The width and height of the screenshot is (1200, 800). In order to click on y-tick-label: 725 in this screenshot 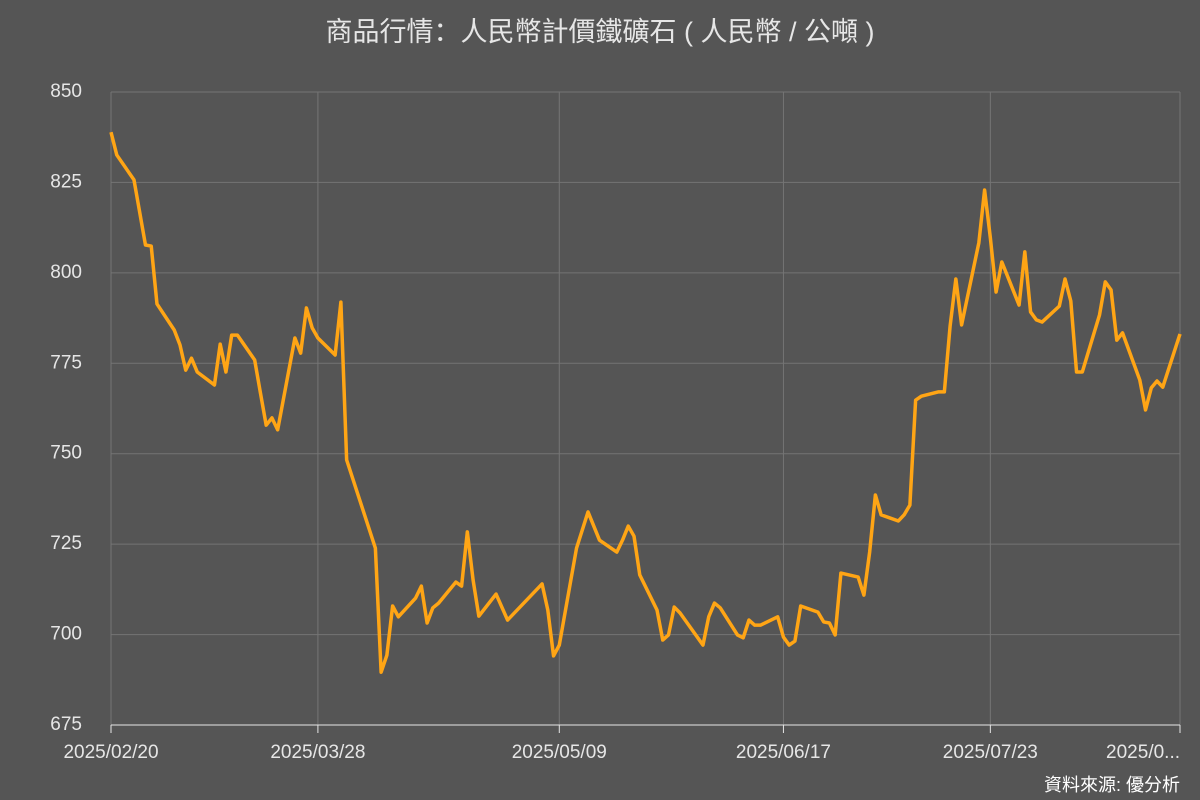, I will do `click(66, 543)`.